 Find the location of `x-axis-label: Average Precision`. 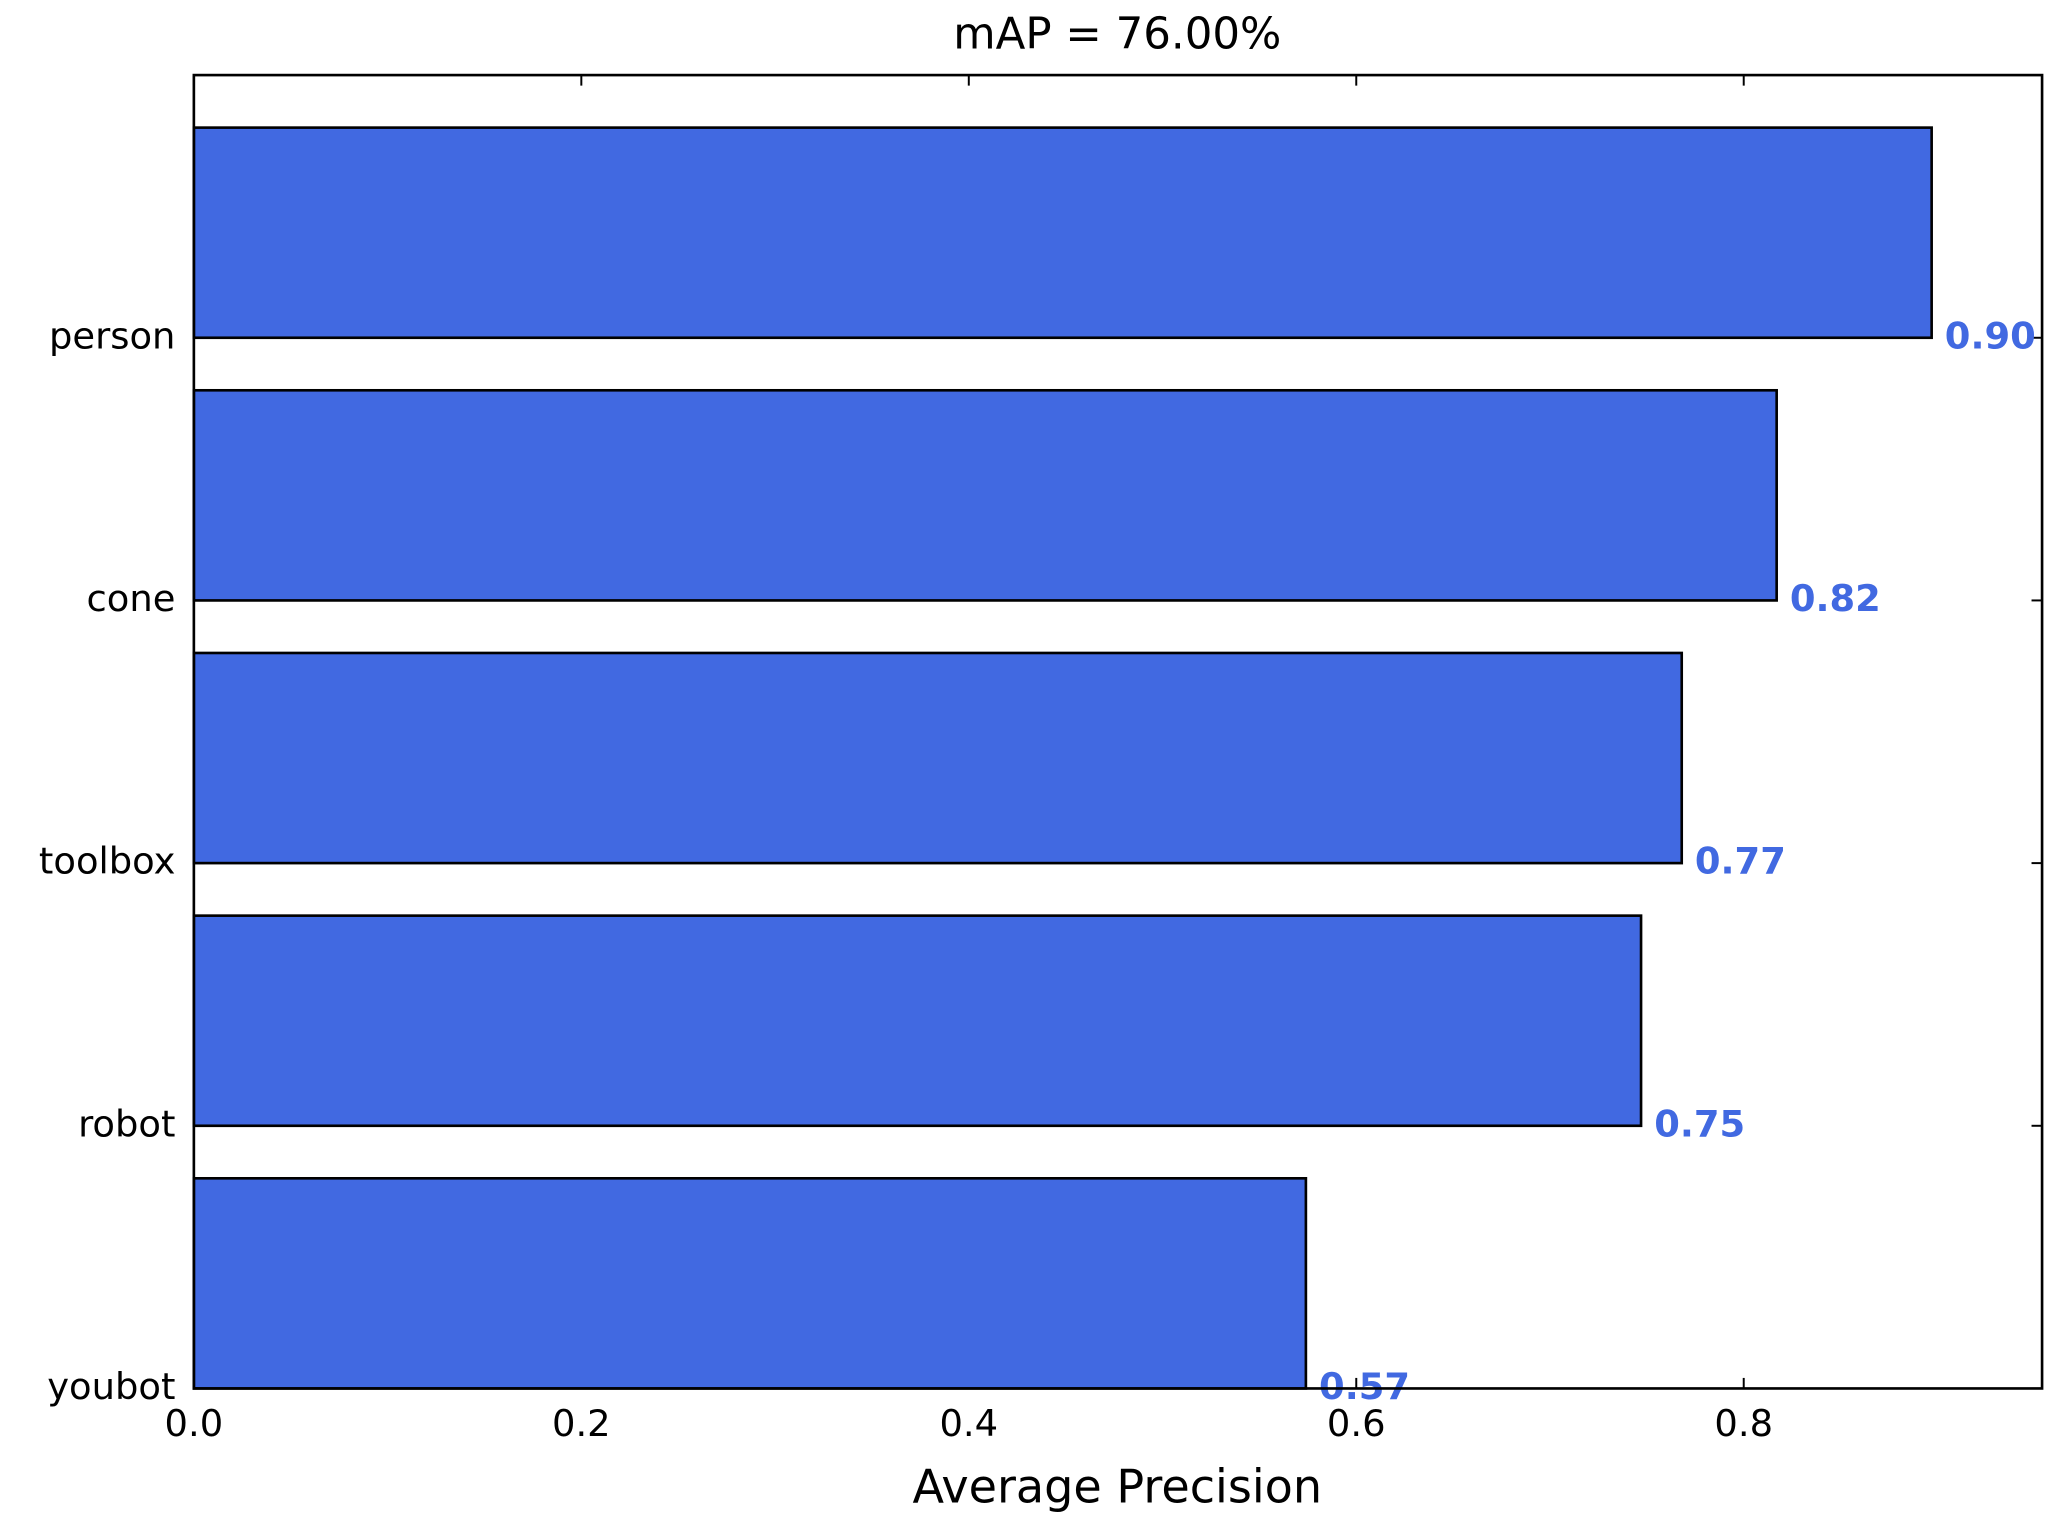

x-axis-label: Average Precision is located at coordinates (1118, 1486).